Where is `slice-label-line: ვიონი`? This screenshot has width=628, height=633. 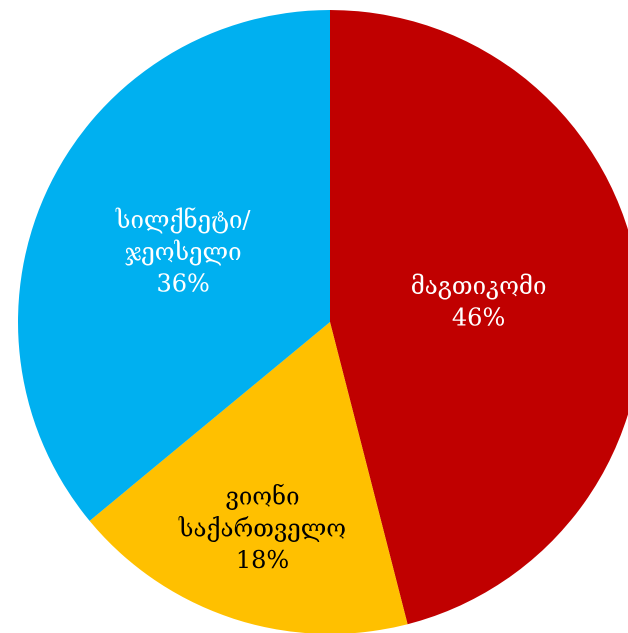
slice-label-line: ვიონი is located at coordinates (262, 496).